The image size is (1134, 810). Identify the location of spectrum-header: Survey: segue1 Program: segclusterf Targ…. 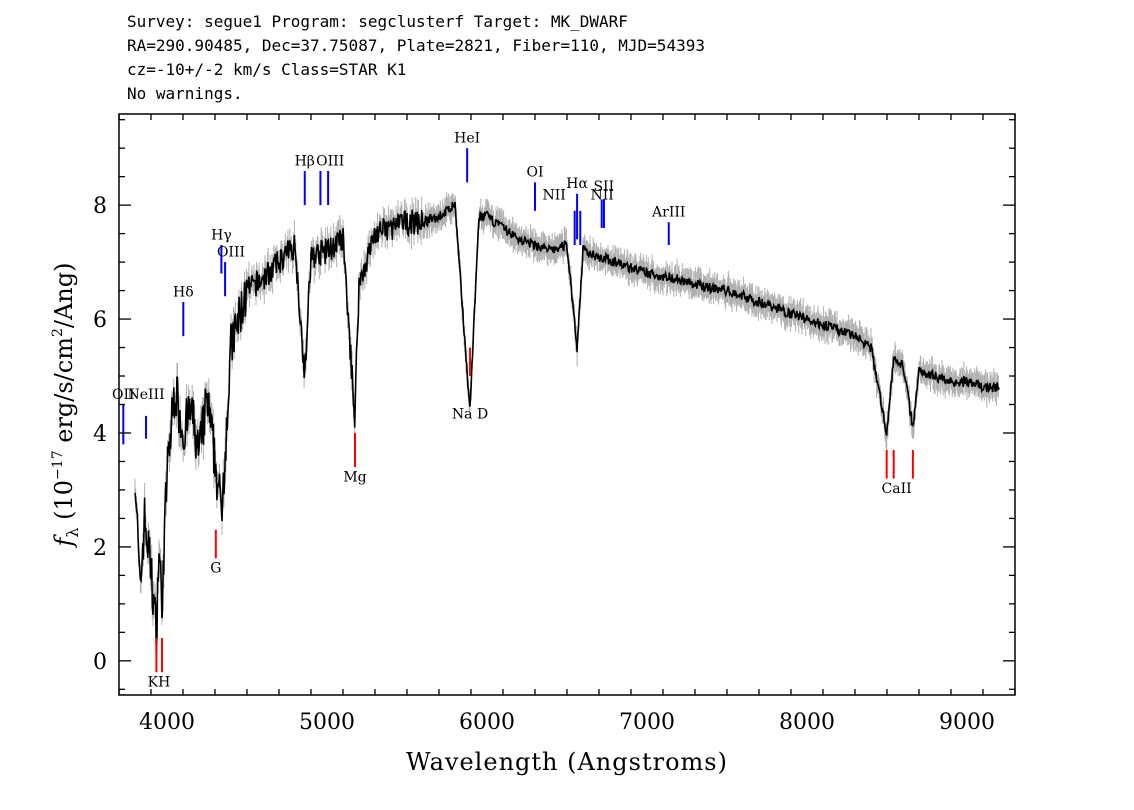
(416, 58).